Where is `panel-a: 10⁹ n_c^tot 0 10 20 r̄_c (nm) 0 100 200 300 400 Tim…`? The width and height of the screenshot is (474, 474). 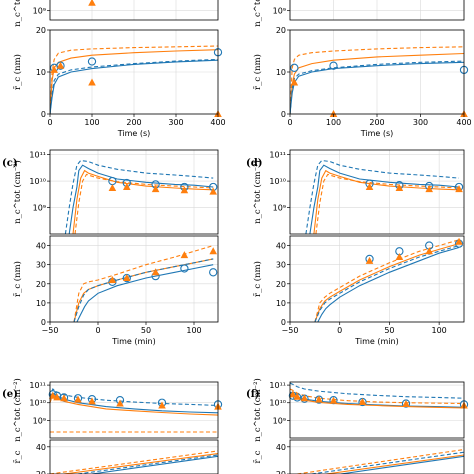
panel-a: 10⁹ n_c^tot 0 10 20 r̄_c (nm) 0 100 200 300 400 Tim… is located at coordinates (119, 69).